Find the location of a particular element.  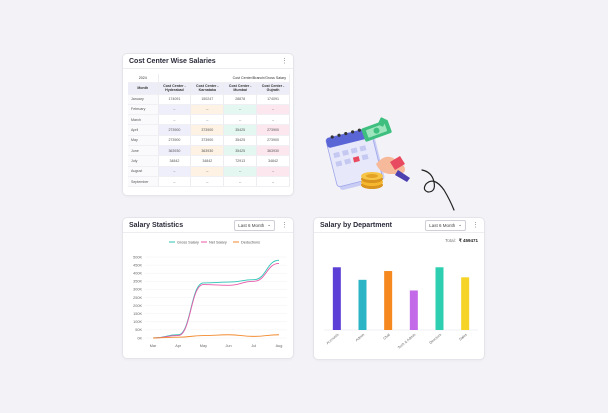

card-title: Salary Statistics is located at coordinates (156, 225).